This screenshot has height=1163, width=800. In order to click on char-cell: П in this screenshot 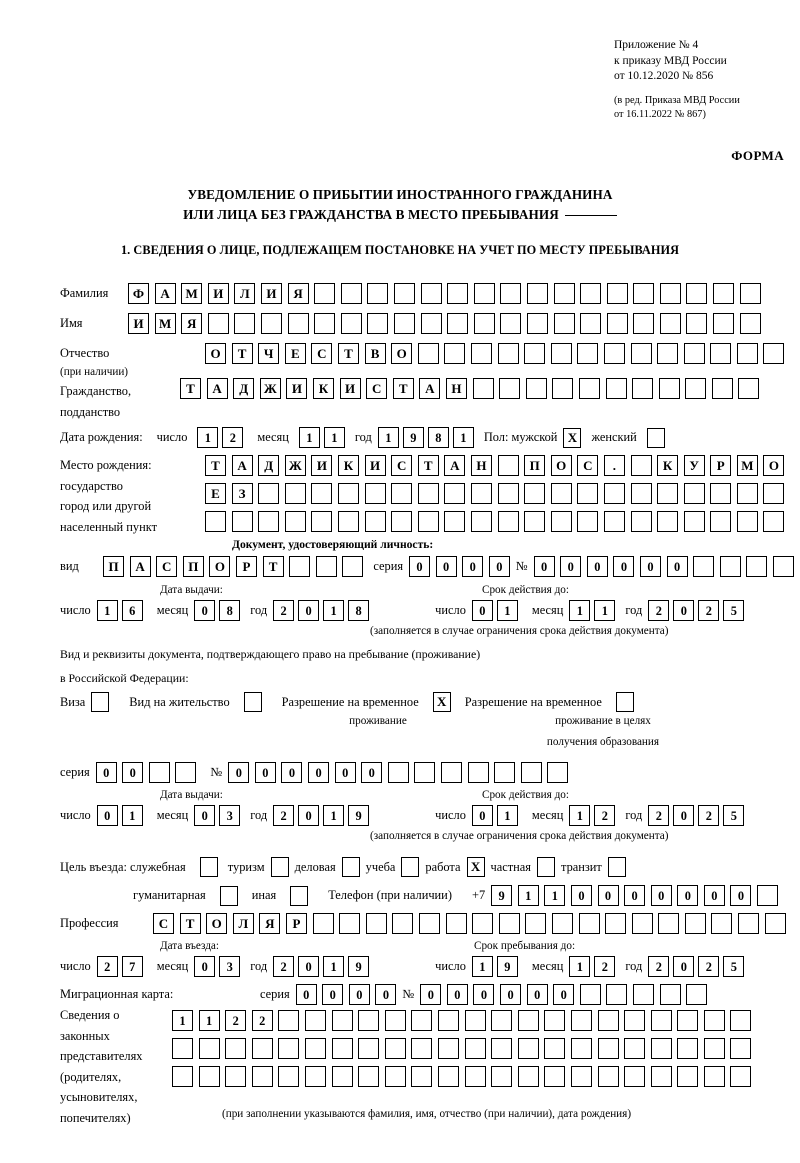, I will do `click(113, 566)`.